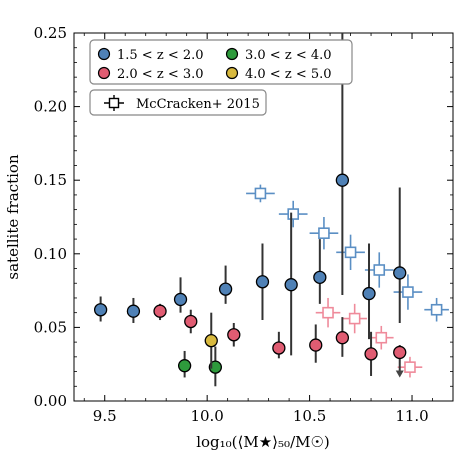 The image size is (470, 470). I want to click on x-axis-label: log₁₀(⟨M★⟩₅₀/M☉), so click(263, 442).